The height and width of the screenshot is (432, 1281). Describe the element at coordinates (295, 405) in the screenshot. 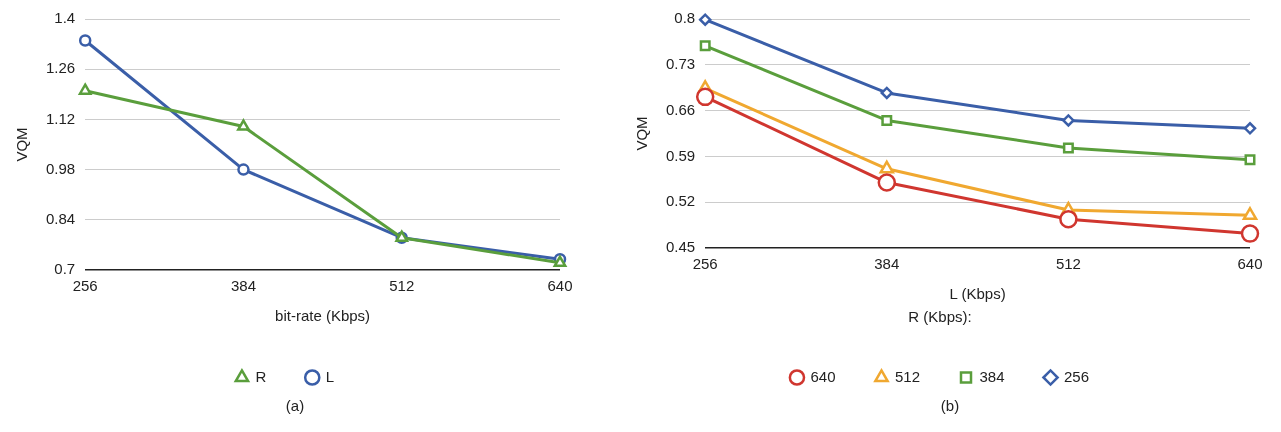

I see `text: (a)` at that location.